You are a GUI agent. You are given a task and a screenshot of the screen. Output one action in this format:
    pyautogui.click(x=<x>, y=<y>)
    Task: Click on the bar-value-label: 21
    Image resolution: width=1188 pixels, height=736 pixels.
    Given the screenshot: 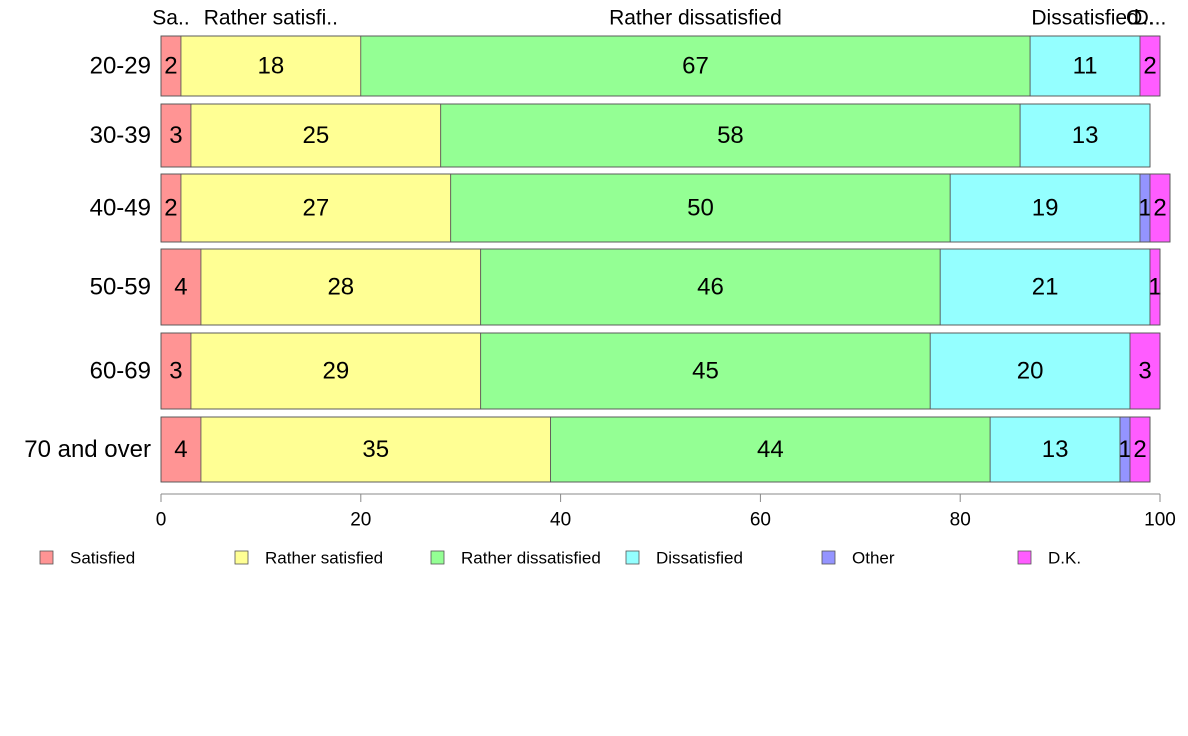 What is the action you would take?
    pyautogui.click(x=1045, y=287)
    